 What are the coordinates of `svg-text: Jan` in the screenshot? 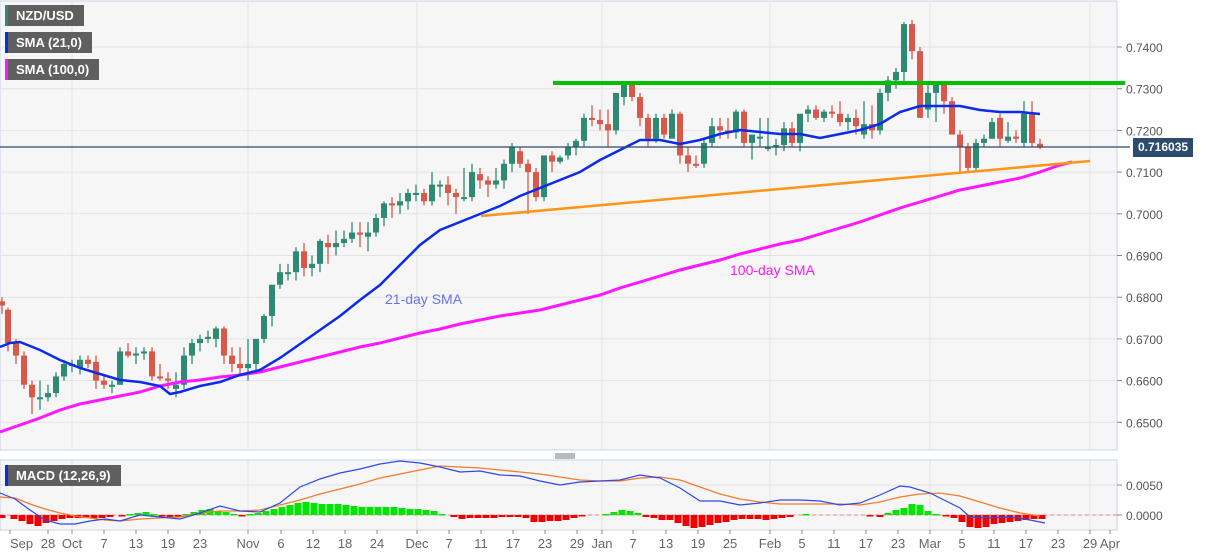 It's located at (602, 543).